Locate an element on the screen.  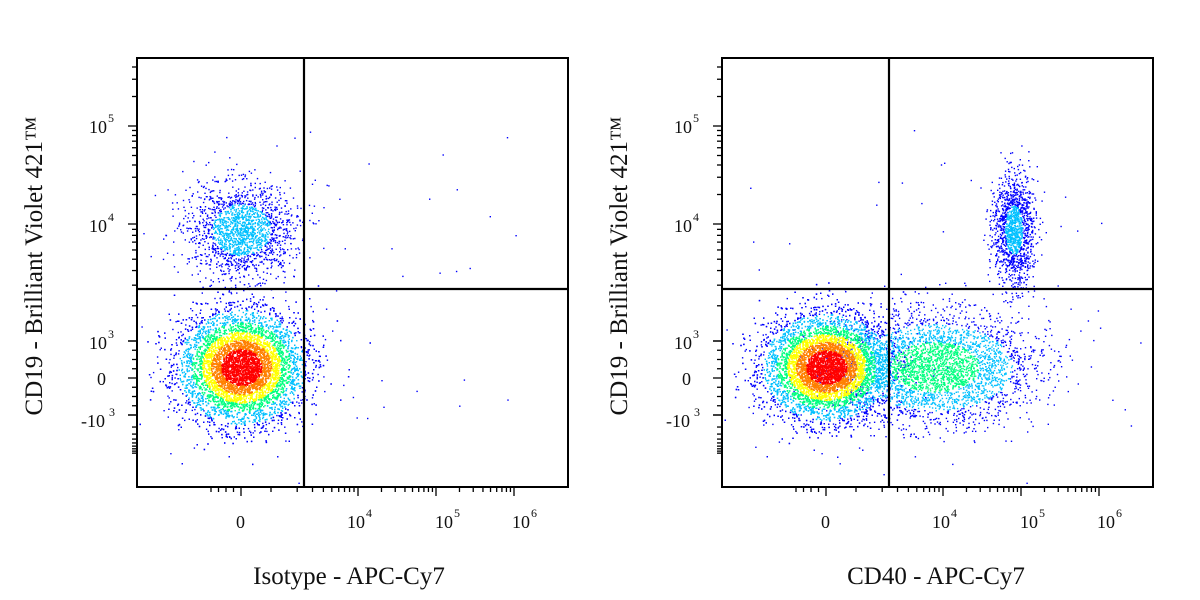
x-axis-title: CD40 - APC-Cy7 is located at coordinates (936, 576).